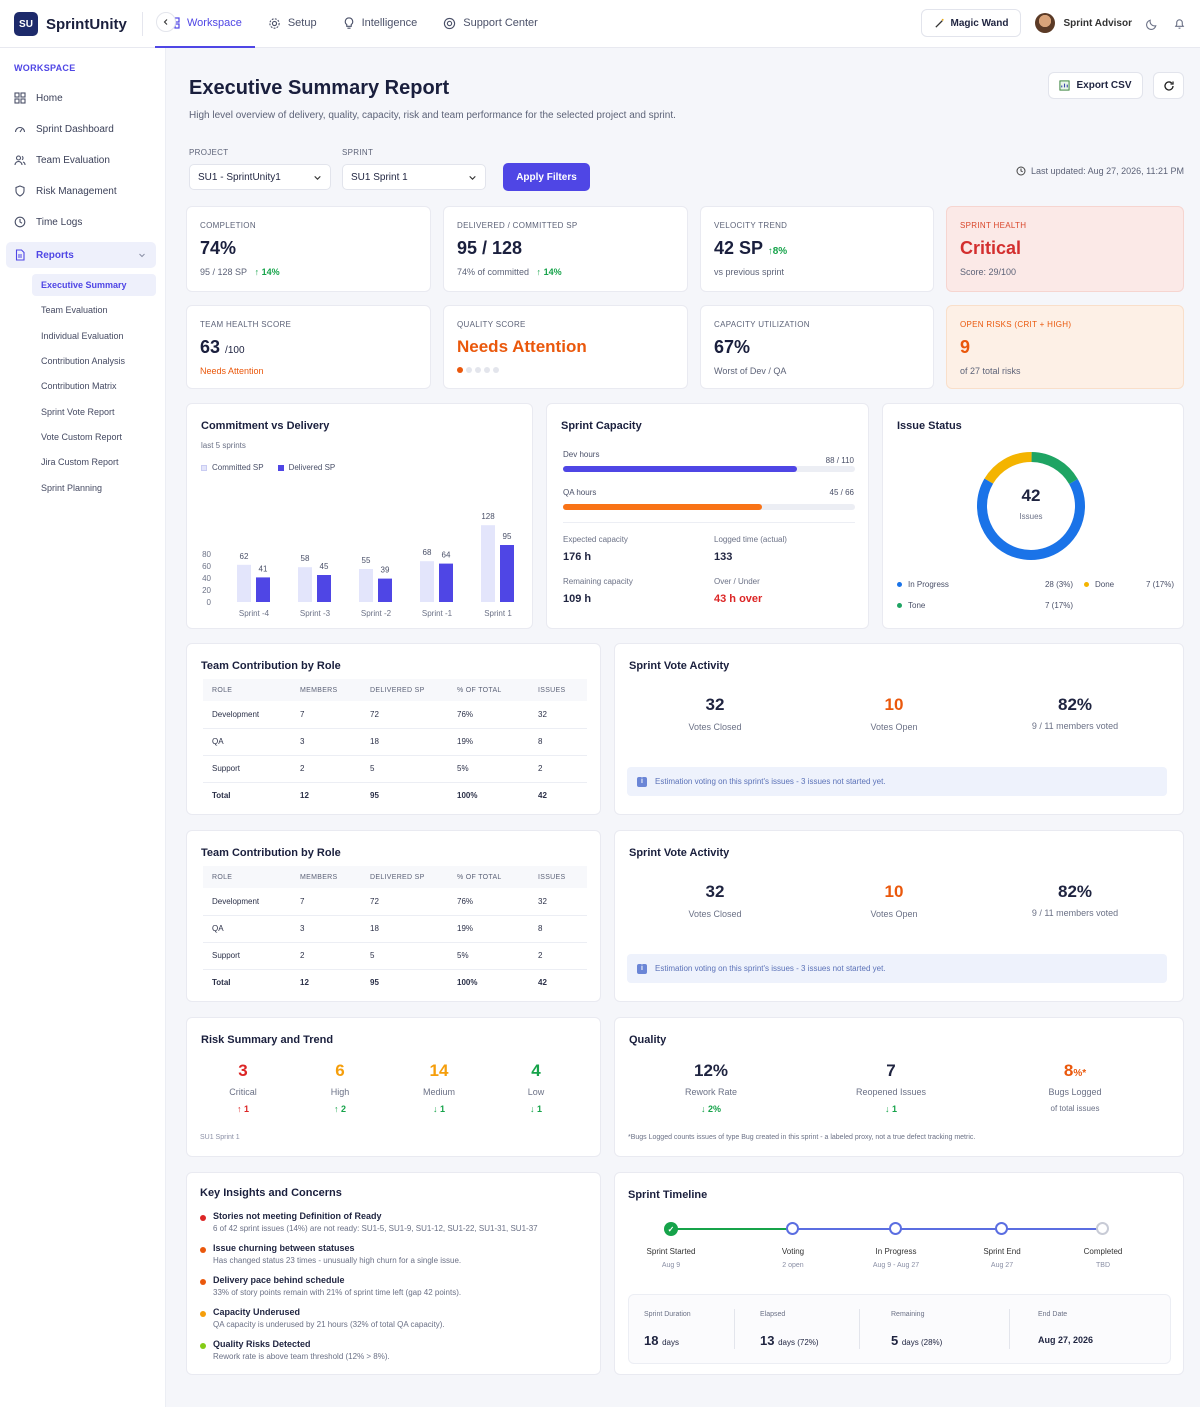 The width and height of the screenshot is (1200, 1407). What do you see at coordinates (81, 98) in the screenshot?
I see `sidebar-item-home: Home` at bounding box center [81, 98].